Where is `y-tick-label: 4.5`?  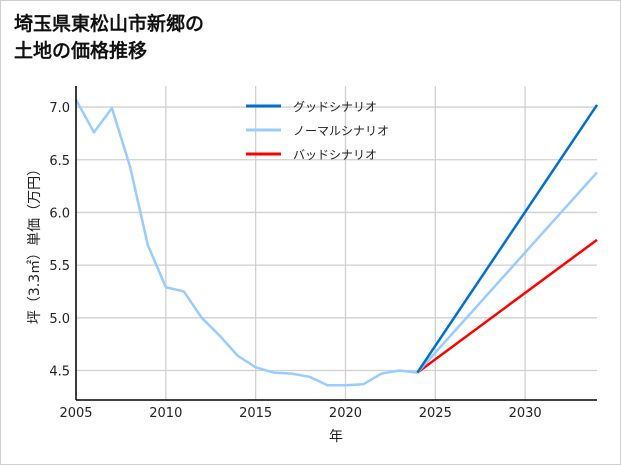
y-tick-label: 4.5 is located at coordinates (59, 371).